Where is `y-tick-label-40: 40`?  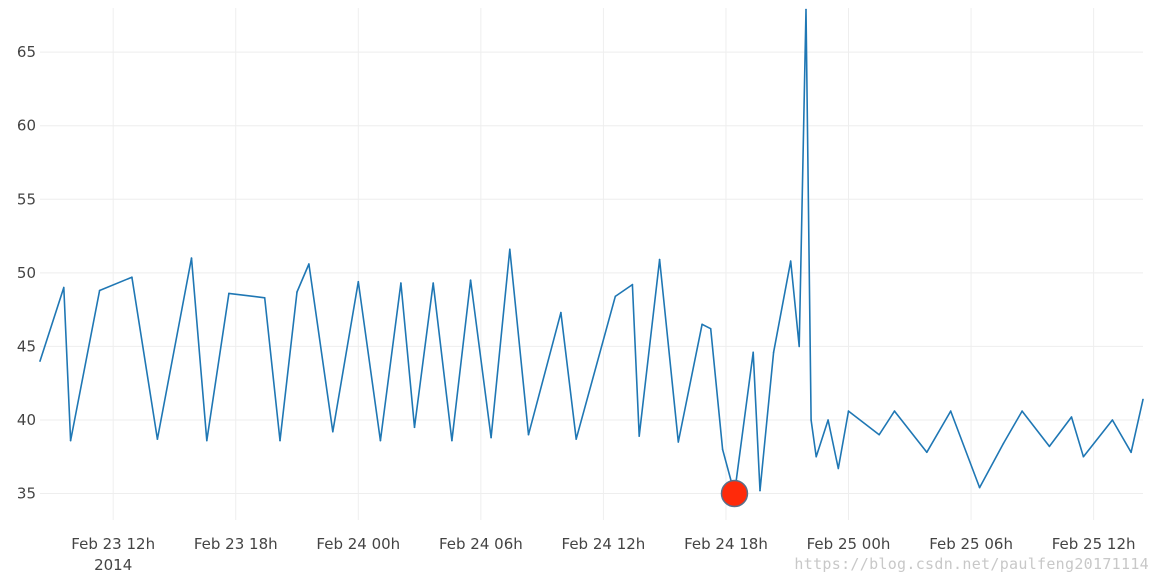
y-tick-label-40: 40 is located at coordinates (26, 420).